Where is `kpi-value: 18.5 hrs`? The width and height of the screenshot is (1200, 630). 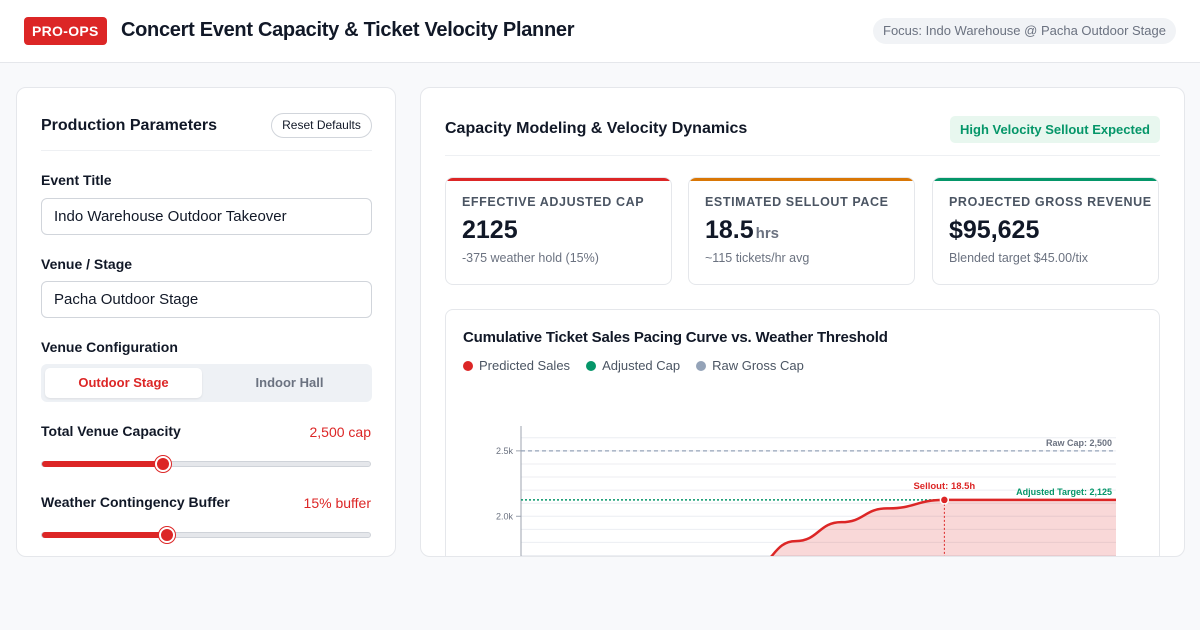
kpi-value: 18.5 hrs is located at coordinates (742, 230).